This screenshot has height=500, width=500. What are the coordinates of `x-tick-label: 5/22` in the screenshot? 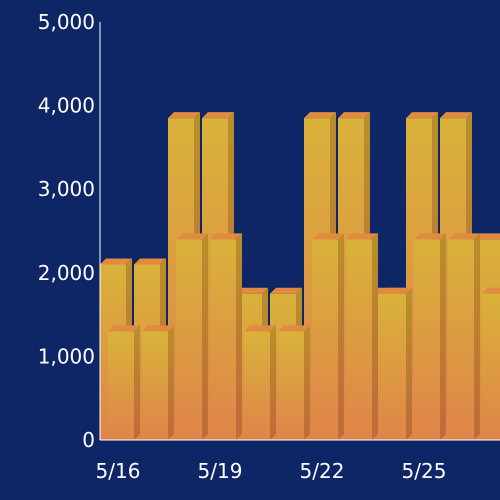 It's located at (322, 471).